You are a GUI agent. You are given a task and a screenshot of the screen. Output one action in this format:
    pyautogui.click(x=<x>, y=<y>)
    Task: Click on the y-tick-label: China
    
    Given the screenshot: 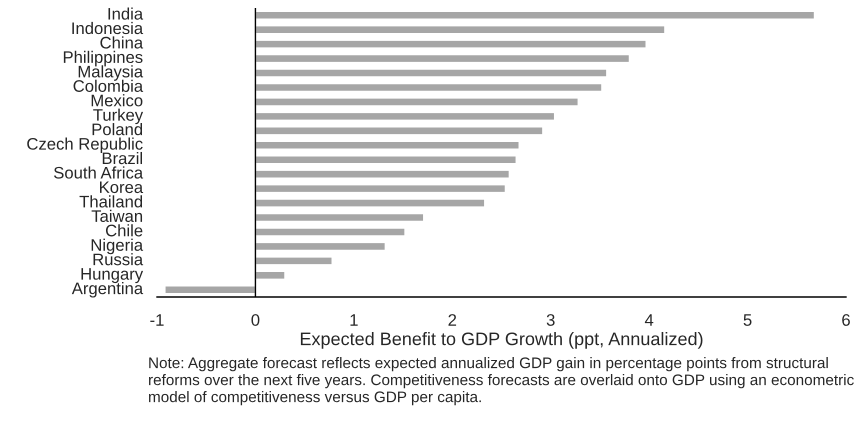 What is the action you would take?
    pyautogui.click(x=122, y=42)
    